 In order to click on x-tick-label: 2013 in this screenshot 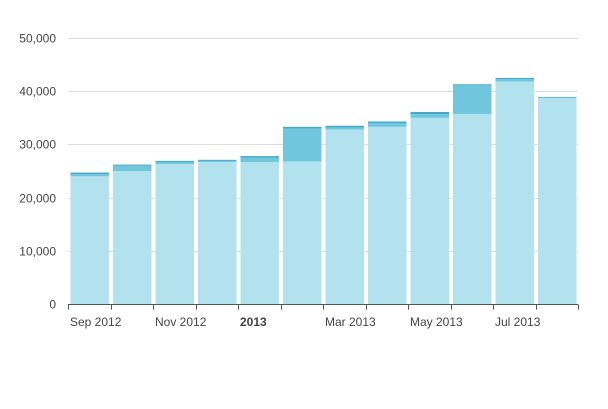, I will do `click(253, 322)`.